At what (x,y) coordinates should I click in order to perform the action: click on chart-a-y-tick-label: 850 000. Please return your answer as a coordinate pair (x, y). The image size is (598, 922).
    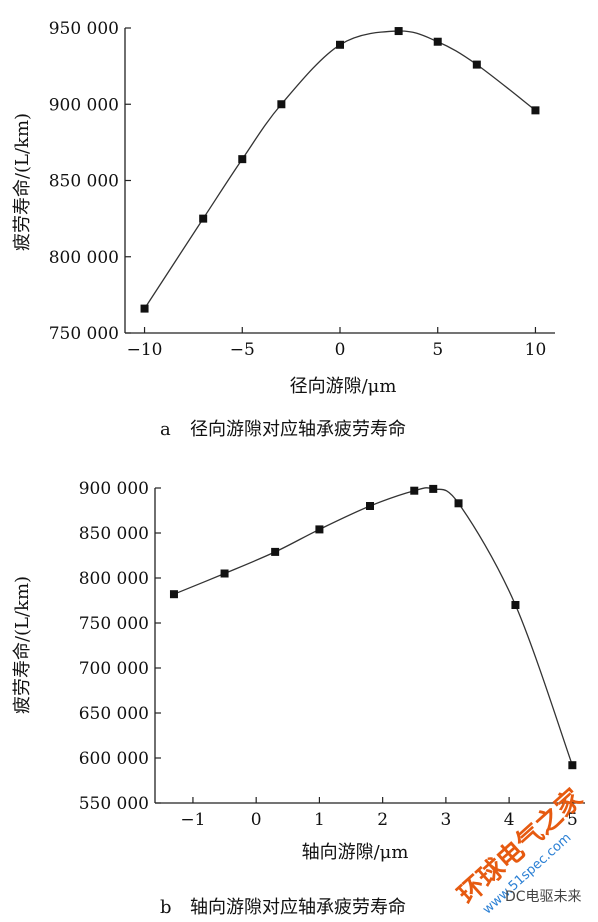
    Looking at the image, I should click on (84, 182).